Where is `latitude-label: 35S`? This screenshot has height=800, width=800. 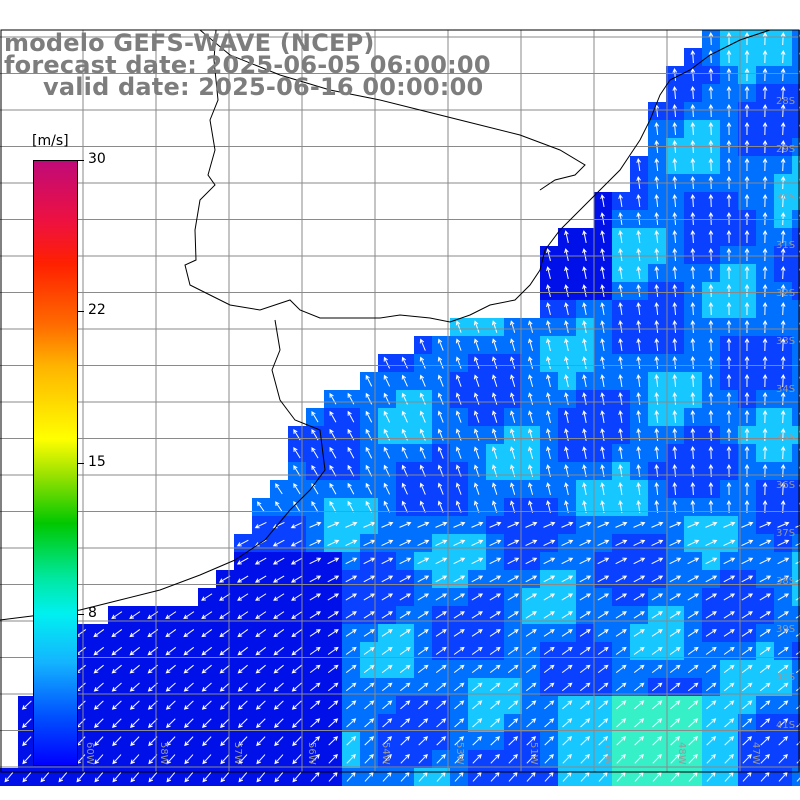
latitude-label: 35S is located at coordinates (786, 437).